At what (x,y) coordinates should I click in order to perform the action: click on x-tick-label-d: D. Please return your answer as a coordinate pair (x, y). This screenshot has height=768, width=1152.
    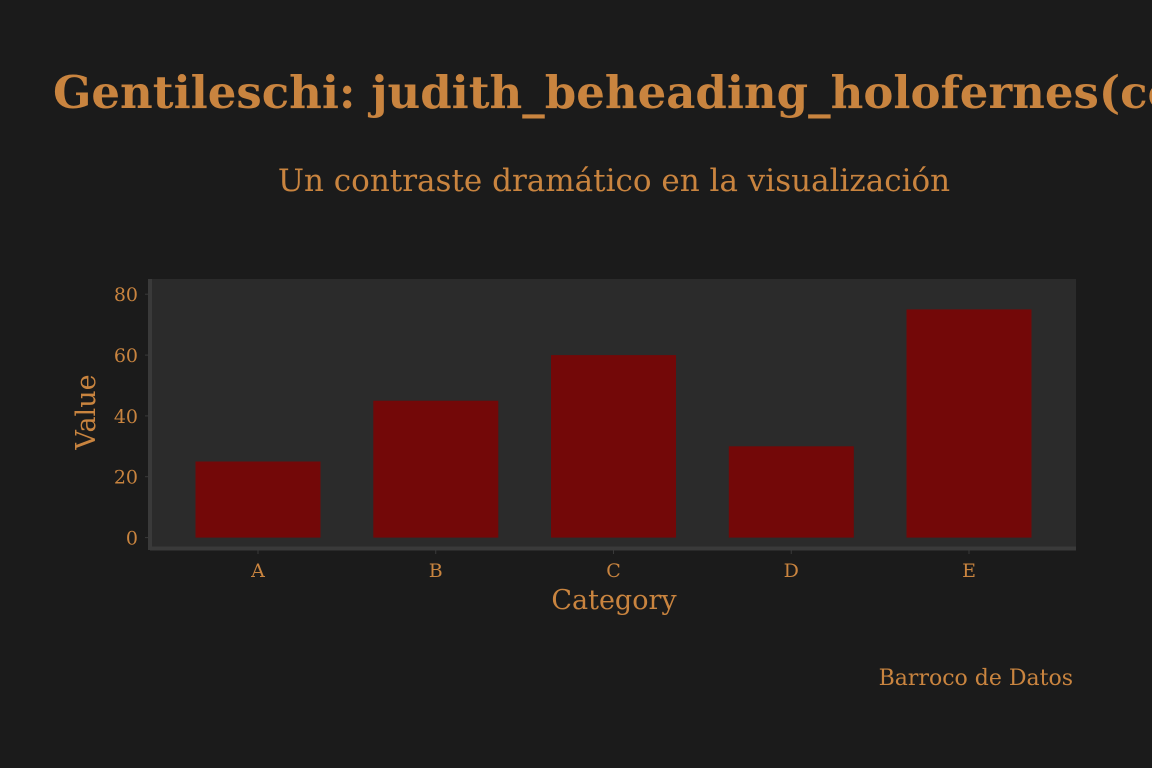
    Looking at the image, I should click on (791, 571).